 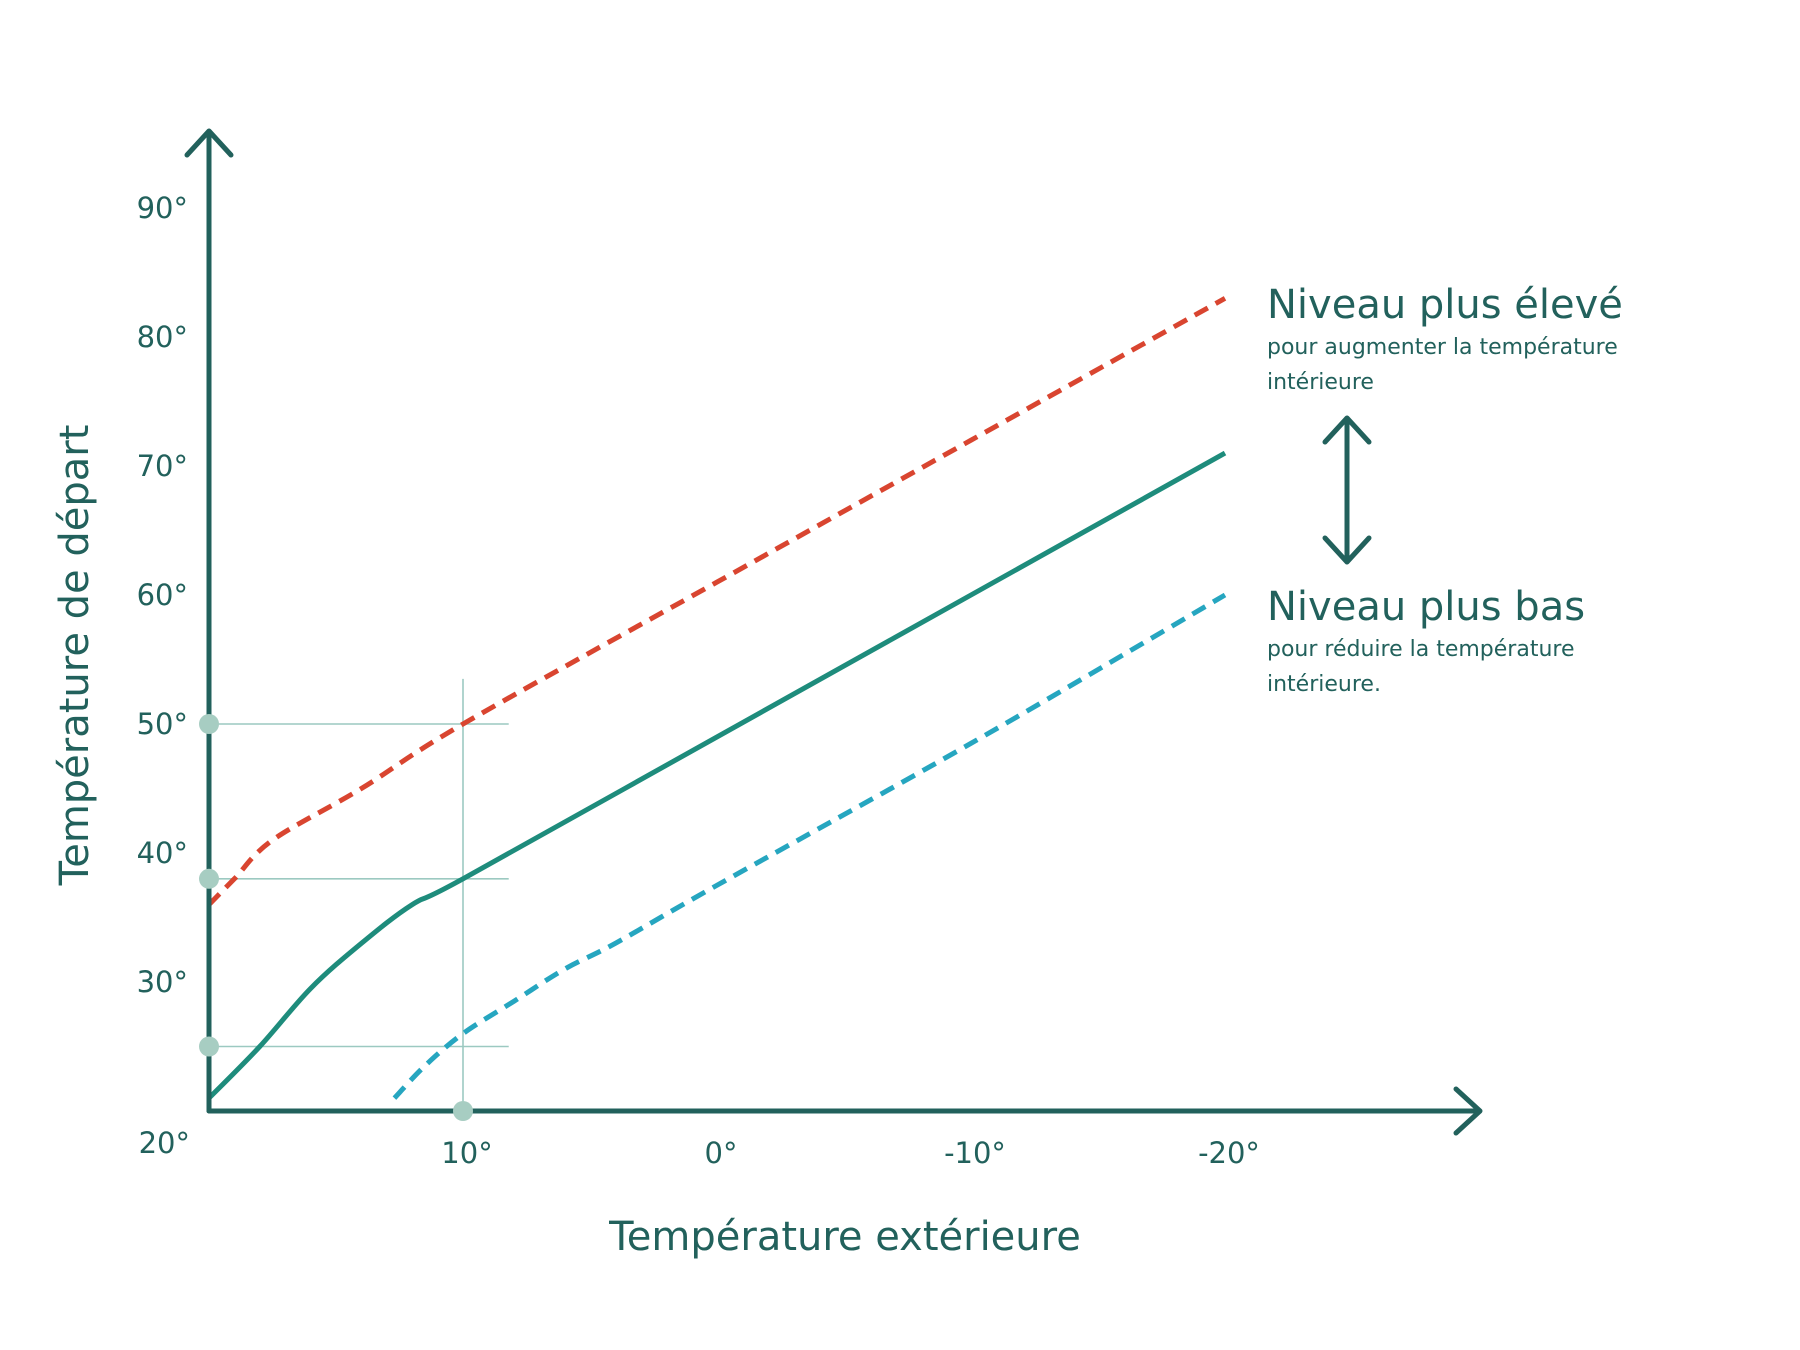 What do you see at coordinates (466, 1153) in the screenshot?
I see `x-tick-label-1: 10°` at bounding box center [466, 1153].